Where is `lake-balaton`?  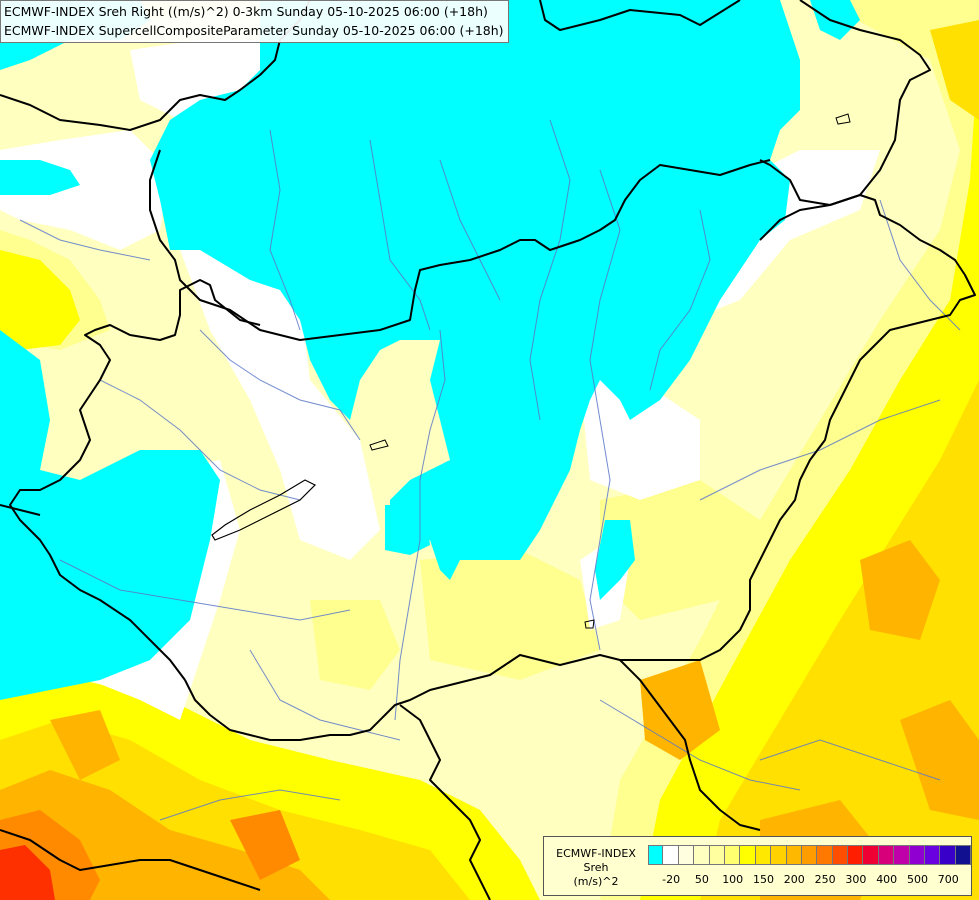 lake-balaton is located at coordinates (264, 510).